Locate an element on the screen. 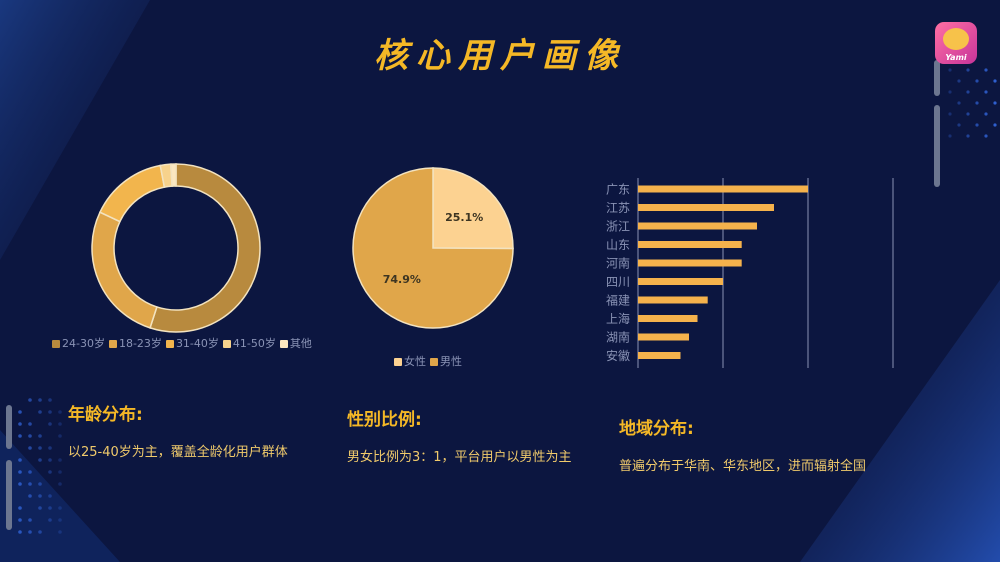 The image size is (1000, 562). gender-legend: 女性 男性 is located at coordinates (430, 361).